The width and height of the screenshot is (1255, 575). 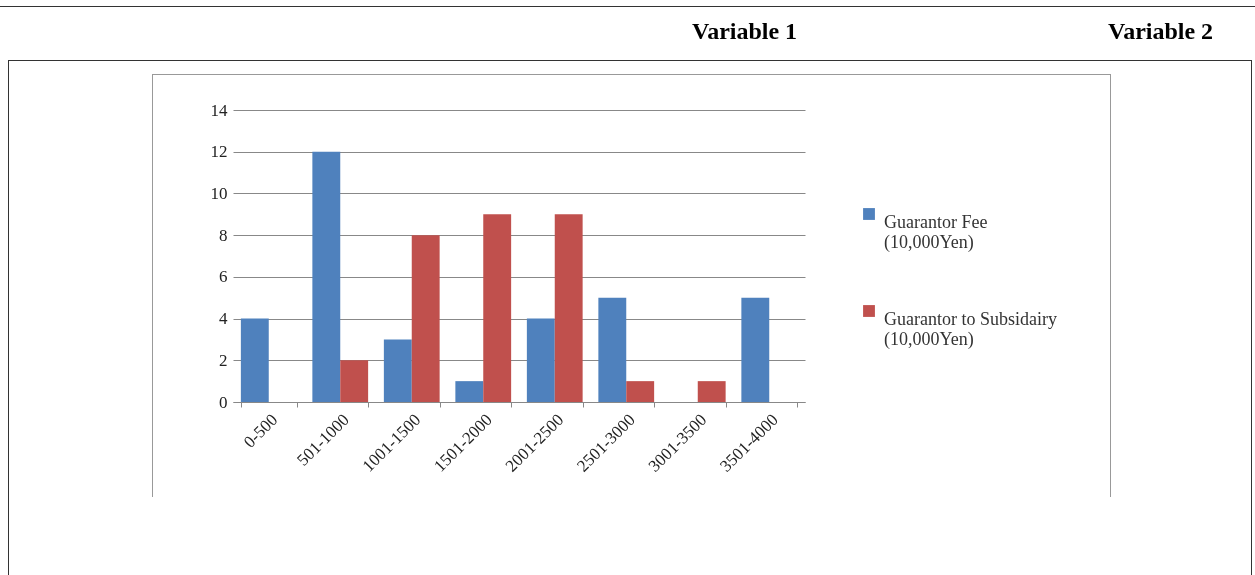 What do you see at coordinates (223, 360) in the screenshot?
I see `y-tick-label: 2` at bounding box center [223, 360].